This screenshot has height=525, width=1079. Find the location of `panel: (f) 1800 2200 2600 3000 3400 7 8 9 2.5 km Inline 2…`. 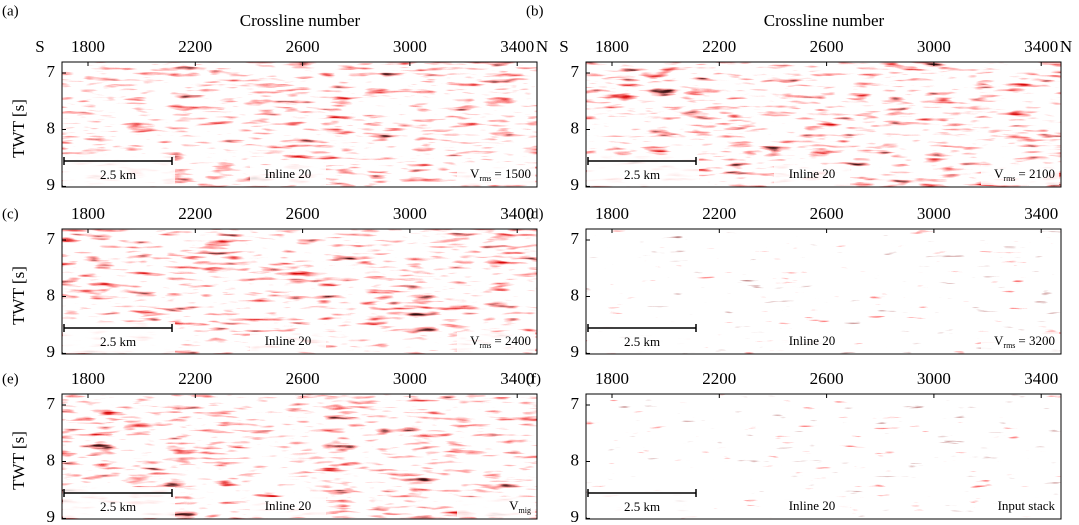

panel: (f) 1800 2200 2600 3000 3400 7 8 9 2.5 km Inline 2… is located at coordinates (794, 447).